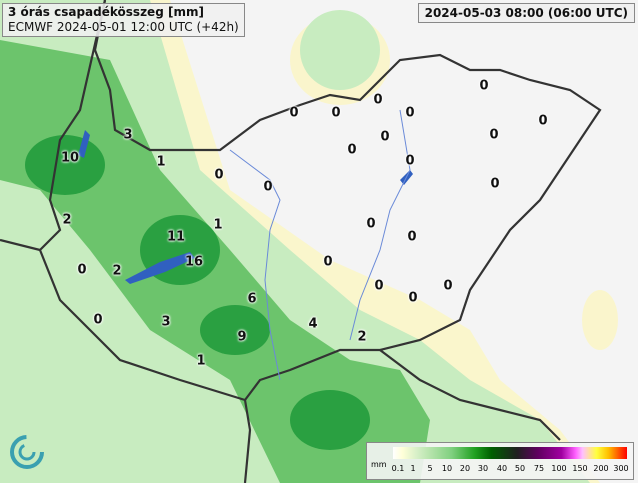 The height and width of the screenshot is (483, 638). I want to click on legend-tick-label: 10, so click(447, 468).